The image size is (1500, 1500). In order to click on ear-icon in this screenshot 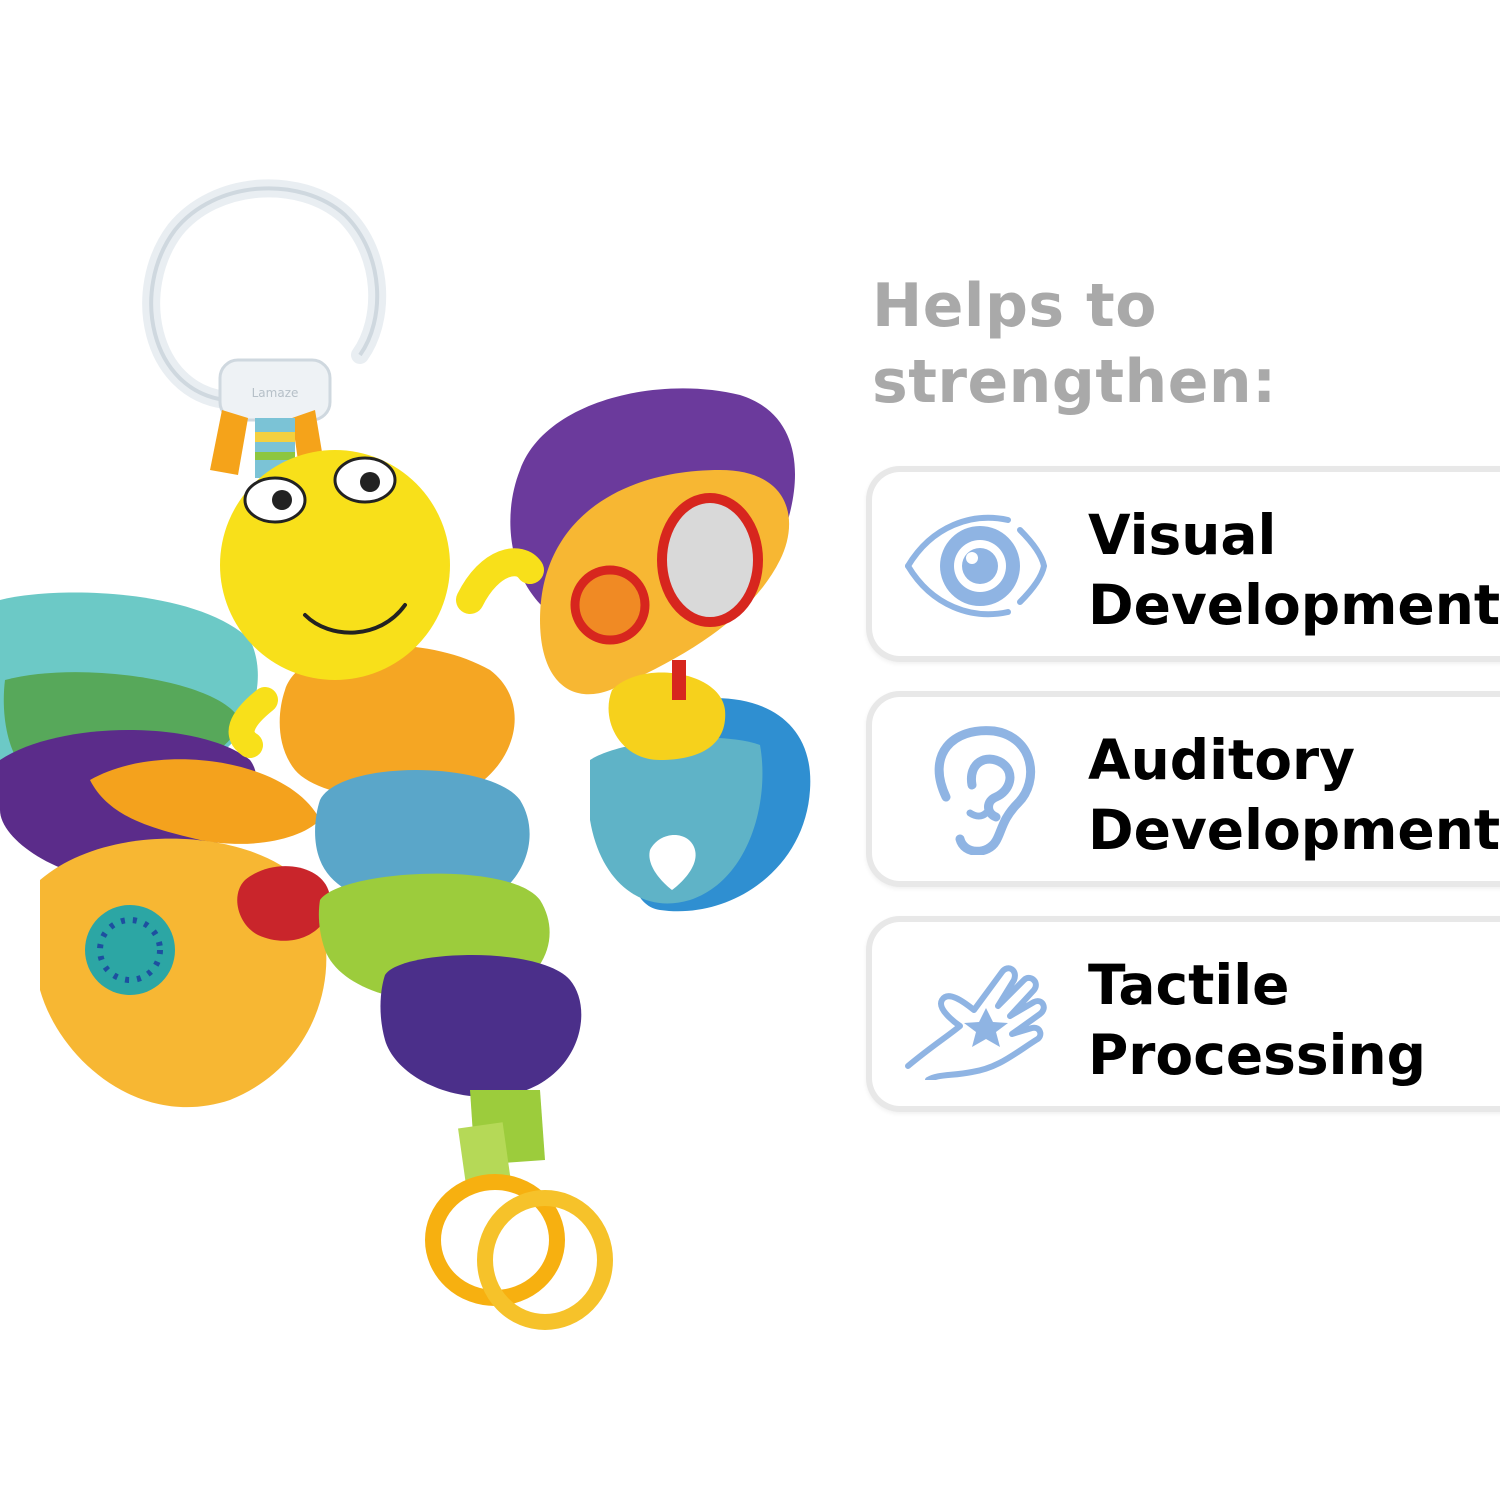, I will do `click(985, 790)`.